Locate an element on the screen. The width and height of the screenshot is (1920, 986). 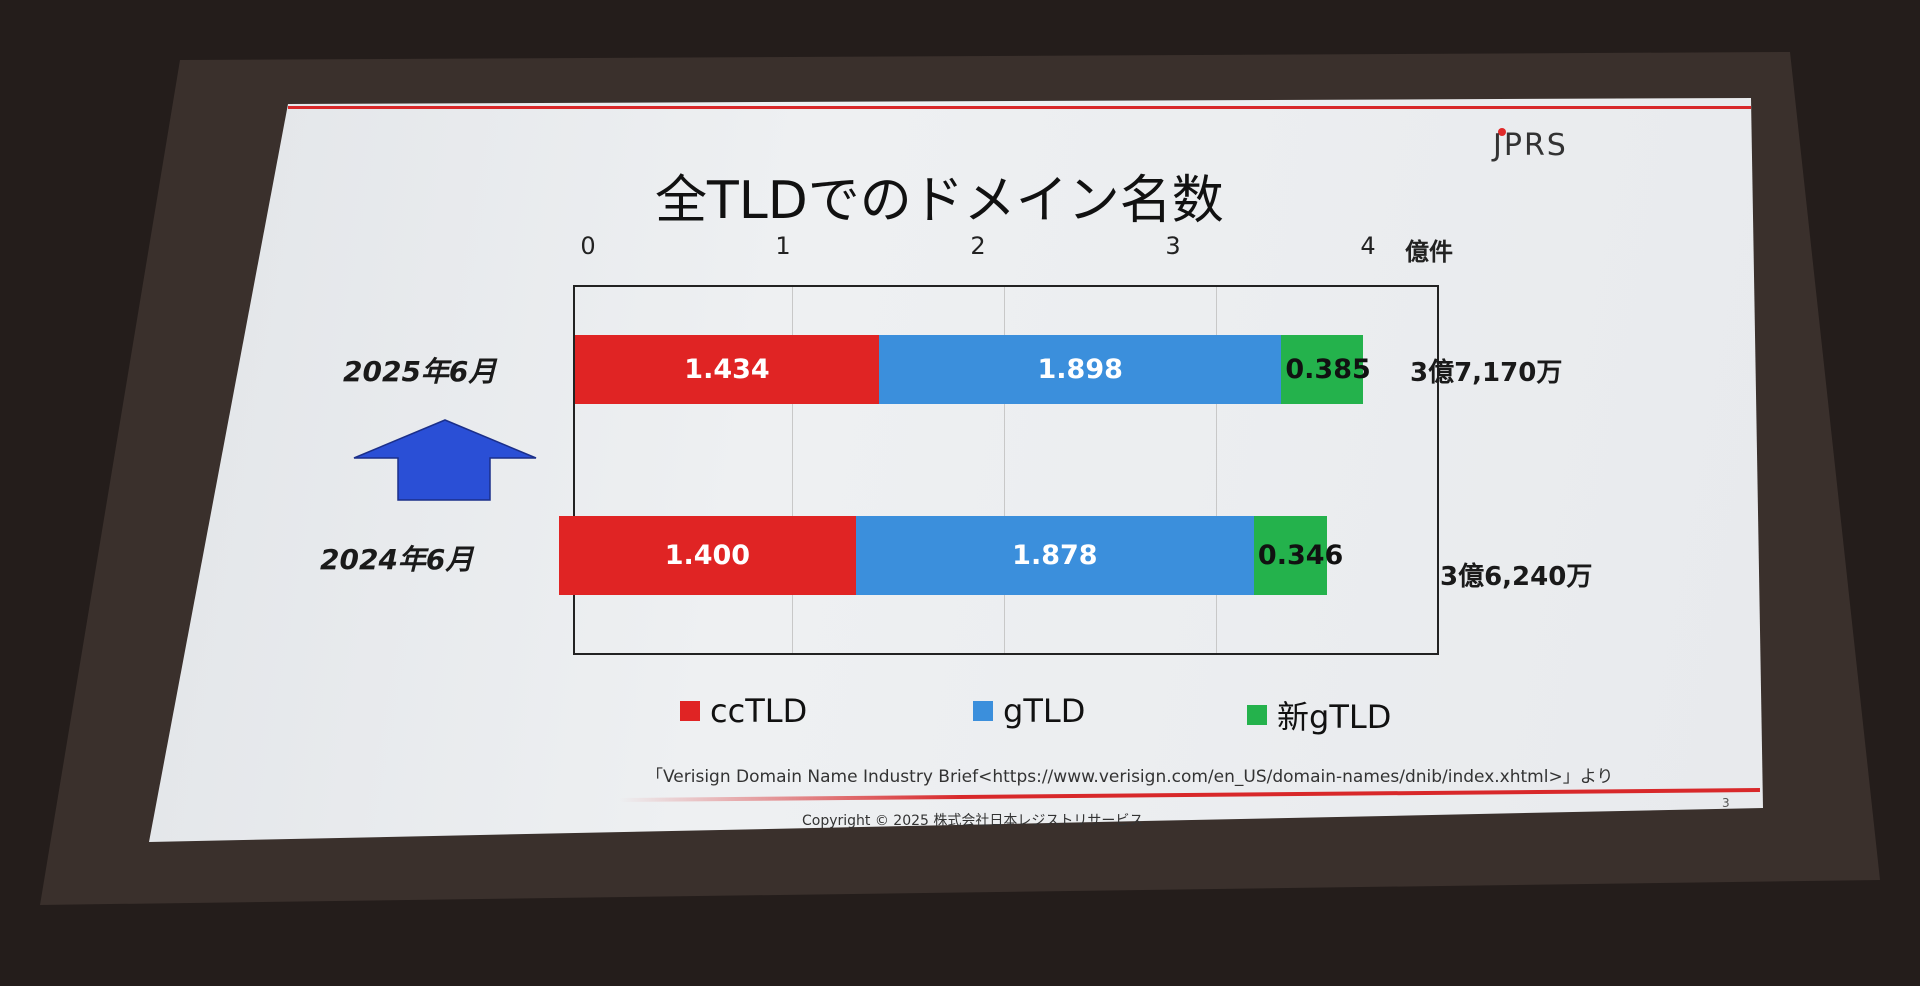
bar-ccTLD-2024年6月: 1.400 is located at coordinates (707, 555).